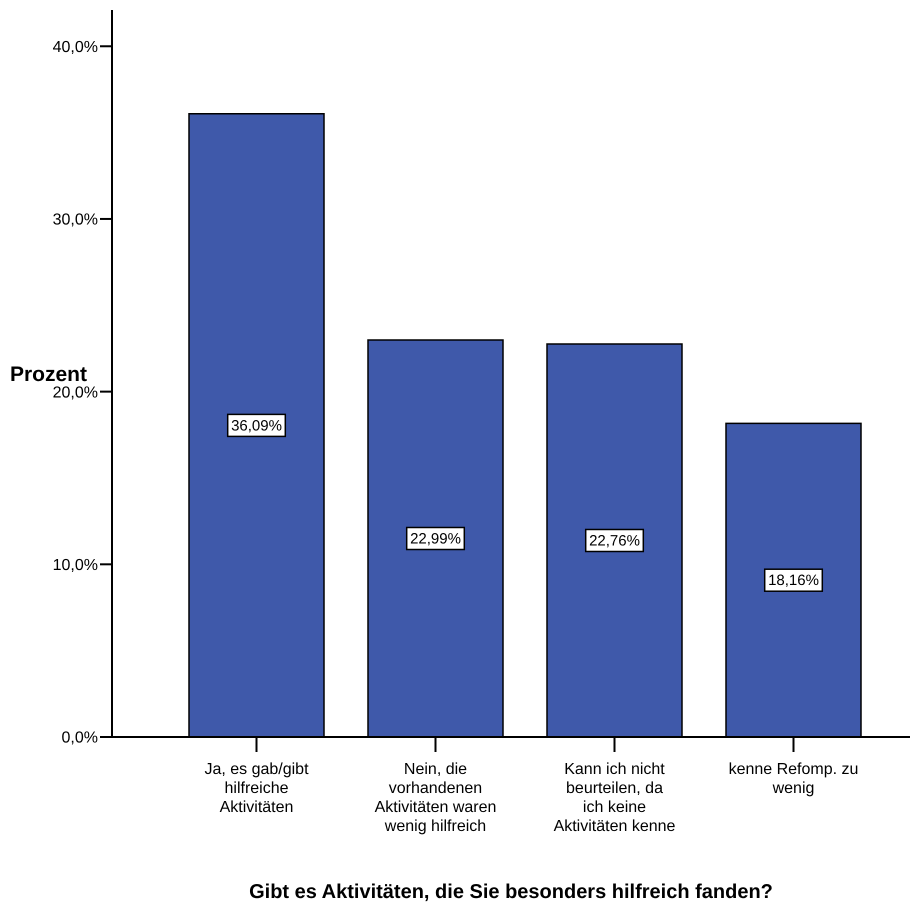 The height and width of the screenshot is (915, 913). I want to click on y-tick-label: 20,0%, so click(75, 393).